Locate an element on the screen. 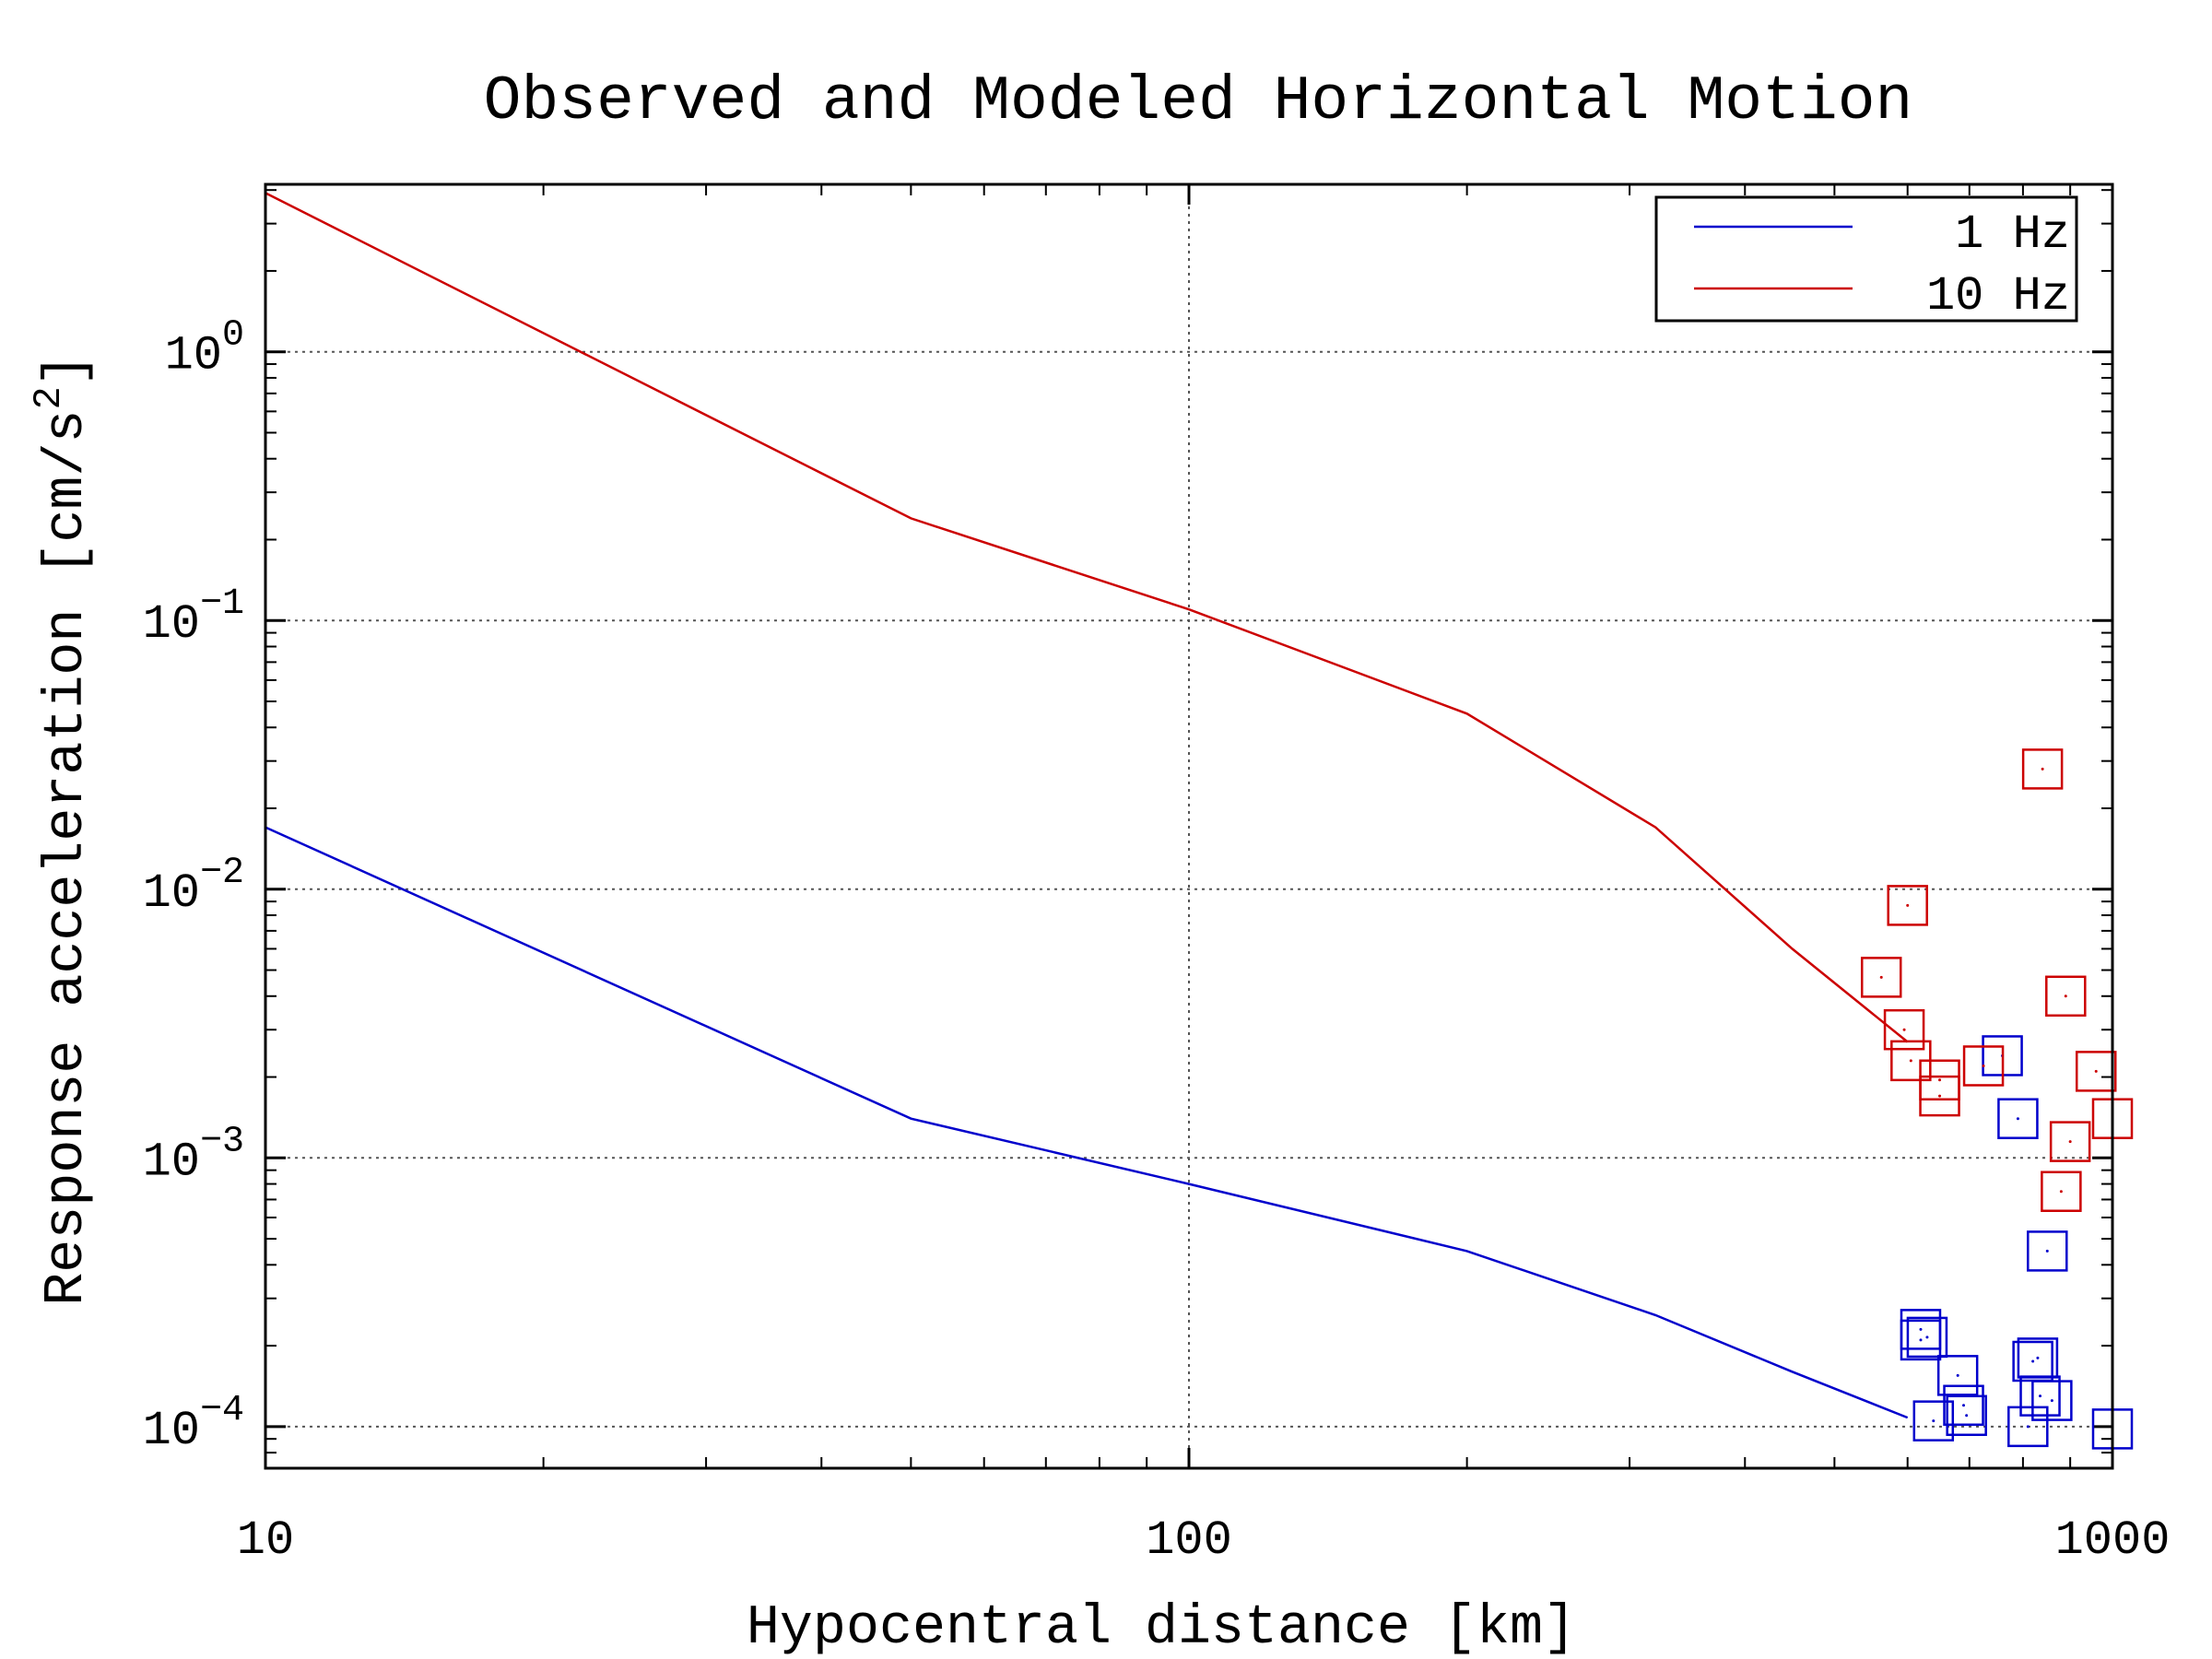 This screenshot has width=2212, height=1659. y-tick-labels: 10⁰ 10⁻¹ 10⁻² 10⁻³ 10⁻⁴ is located at coordinates (193, 886).